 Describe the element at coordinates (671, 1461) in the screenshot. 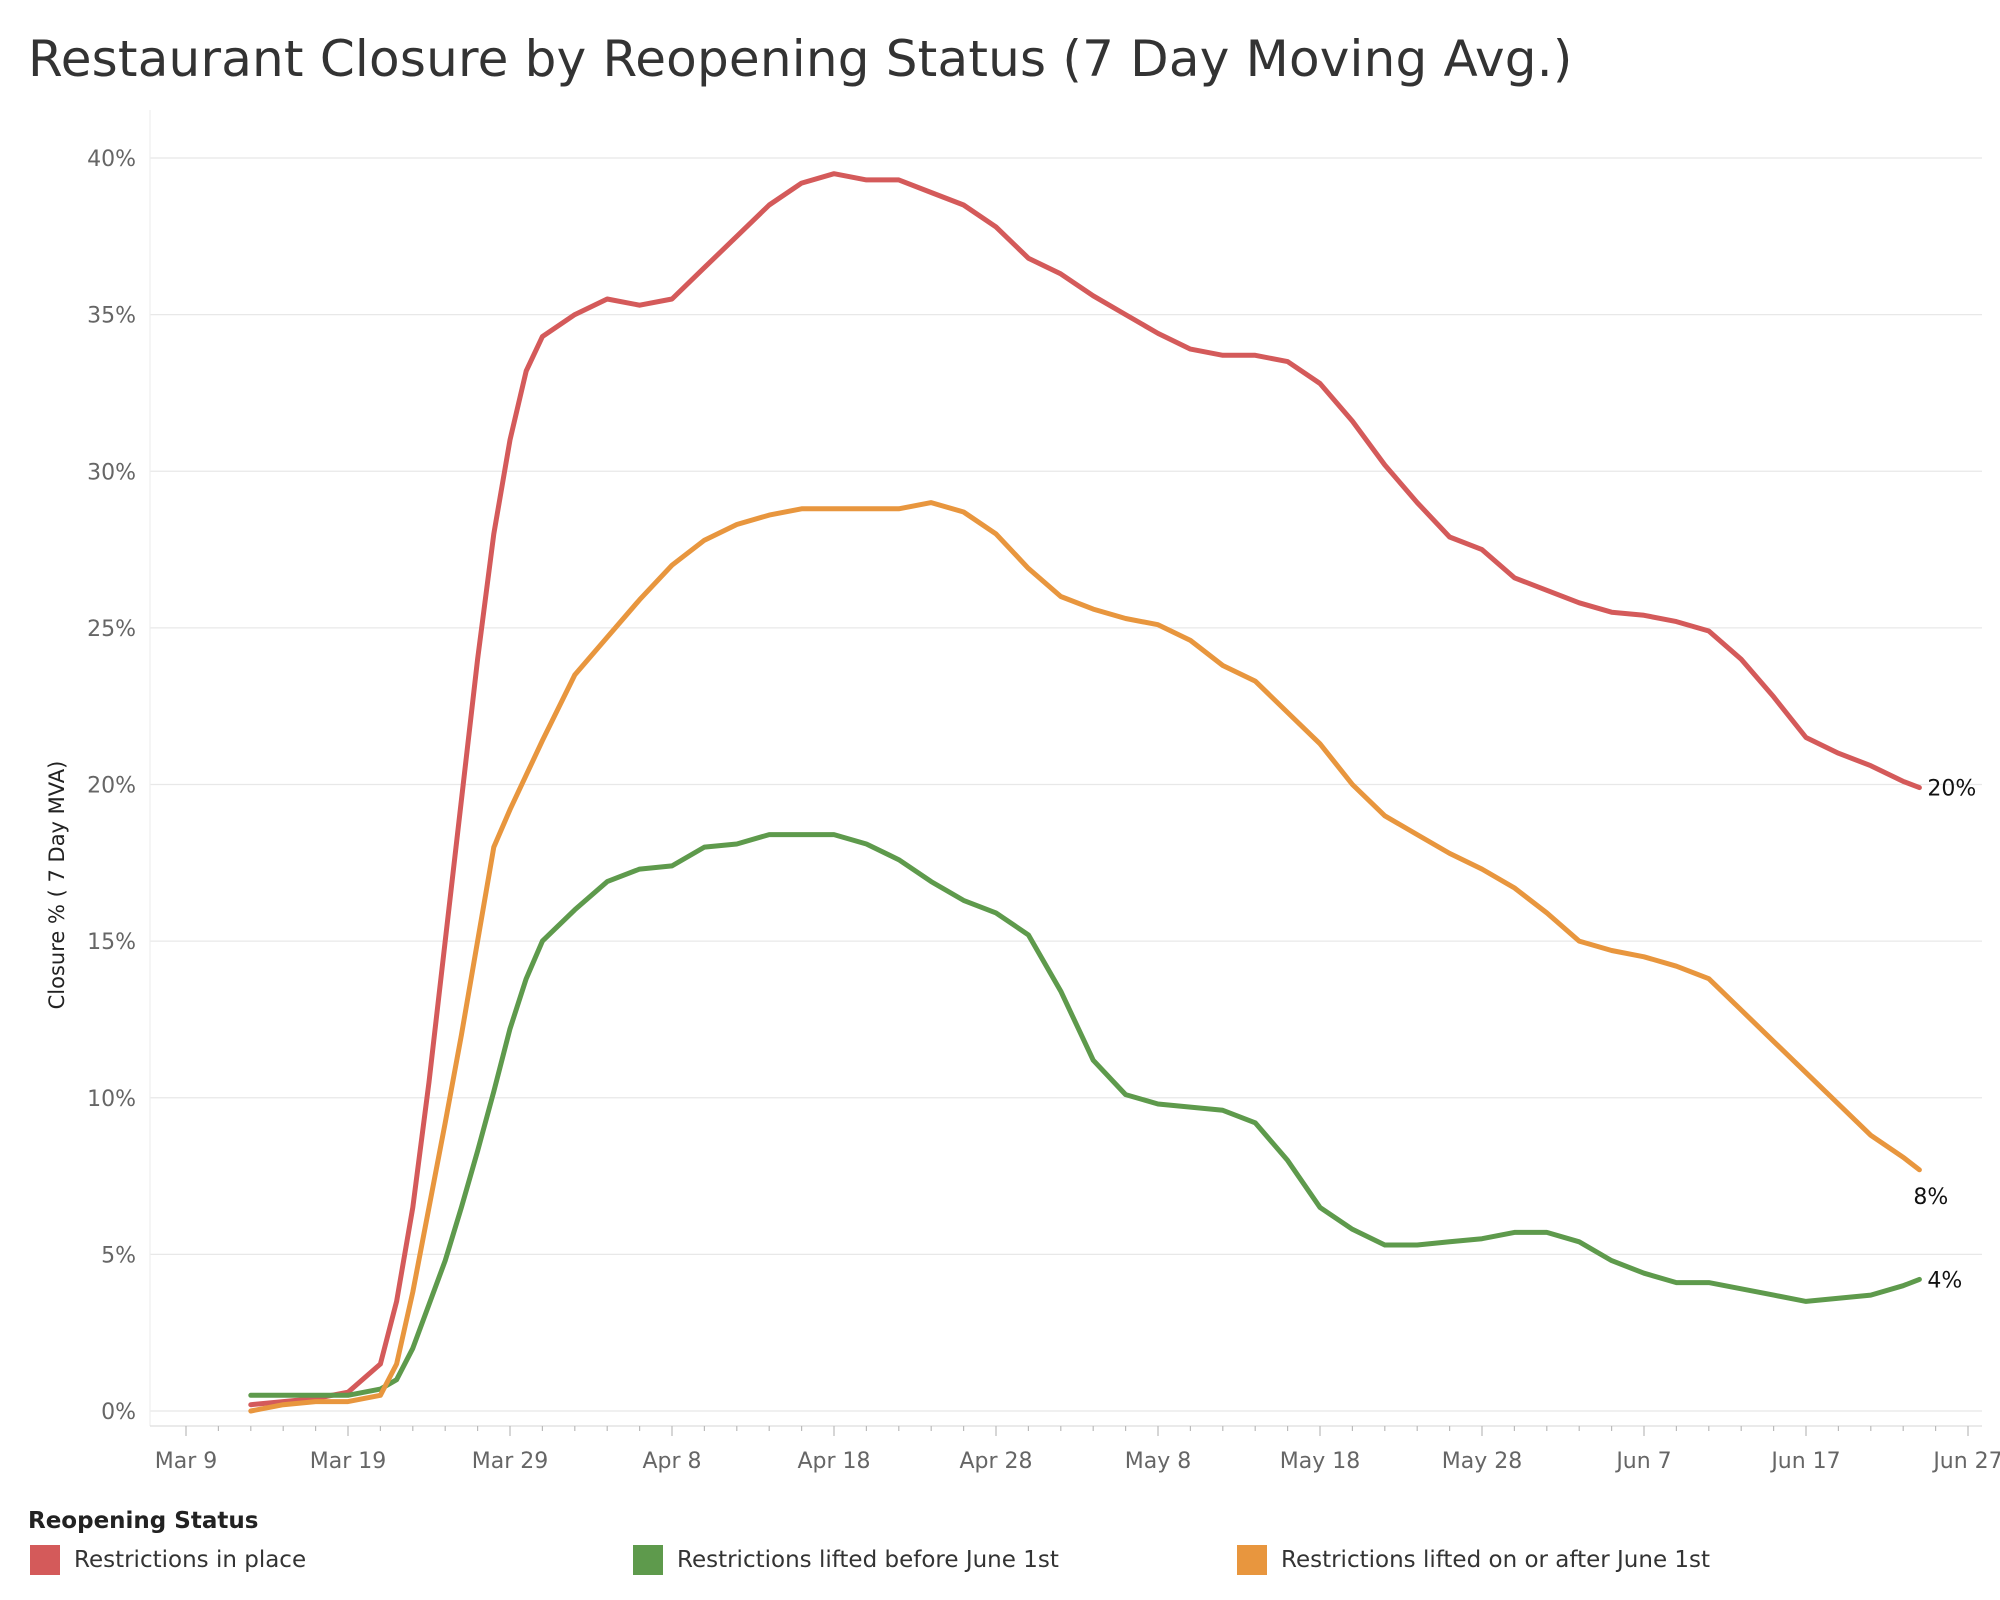

I see `x-tick-label: Apr 8` at that location.